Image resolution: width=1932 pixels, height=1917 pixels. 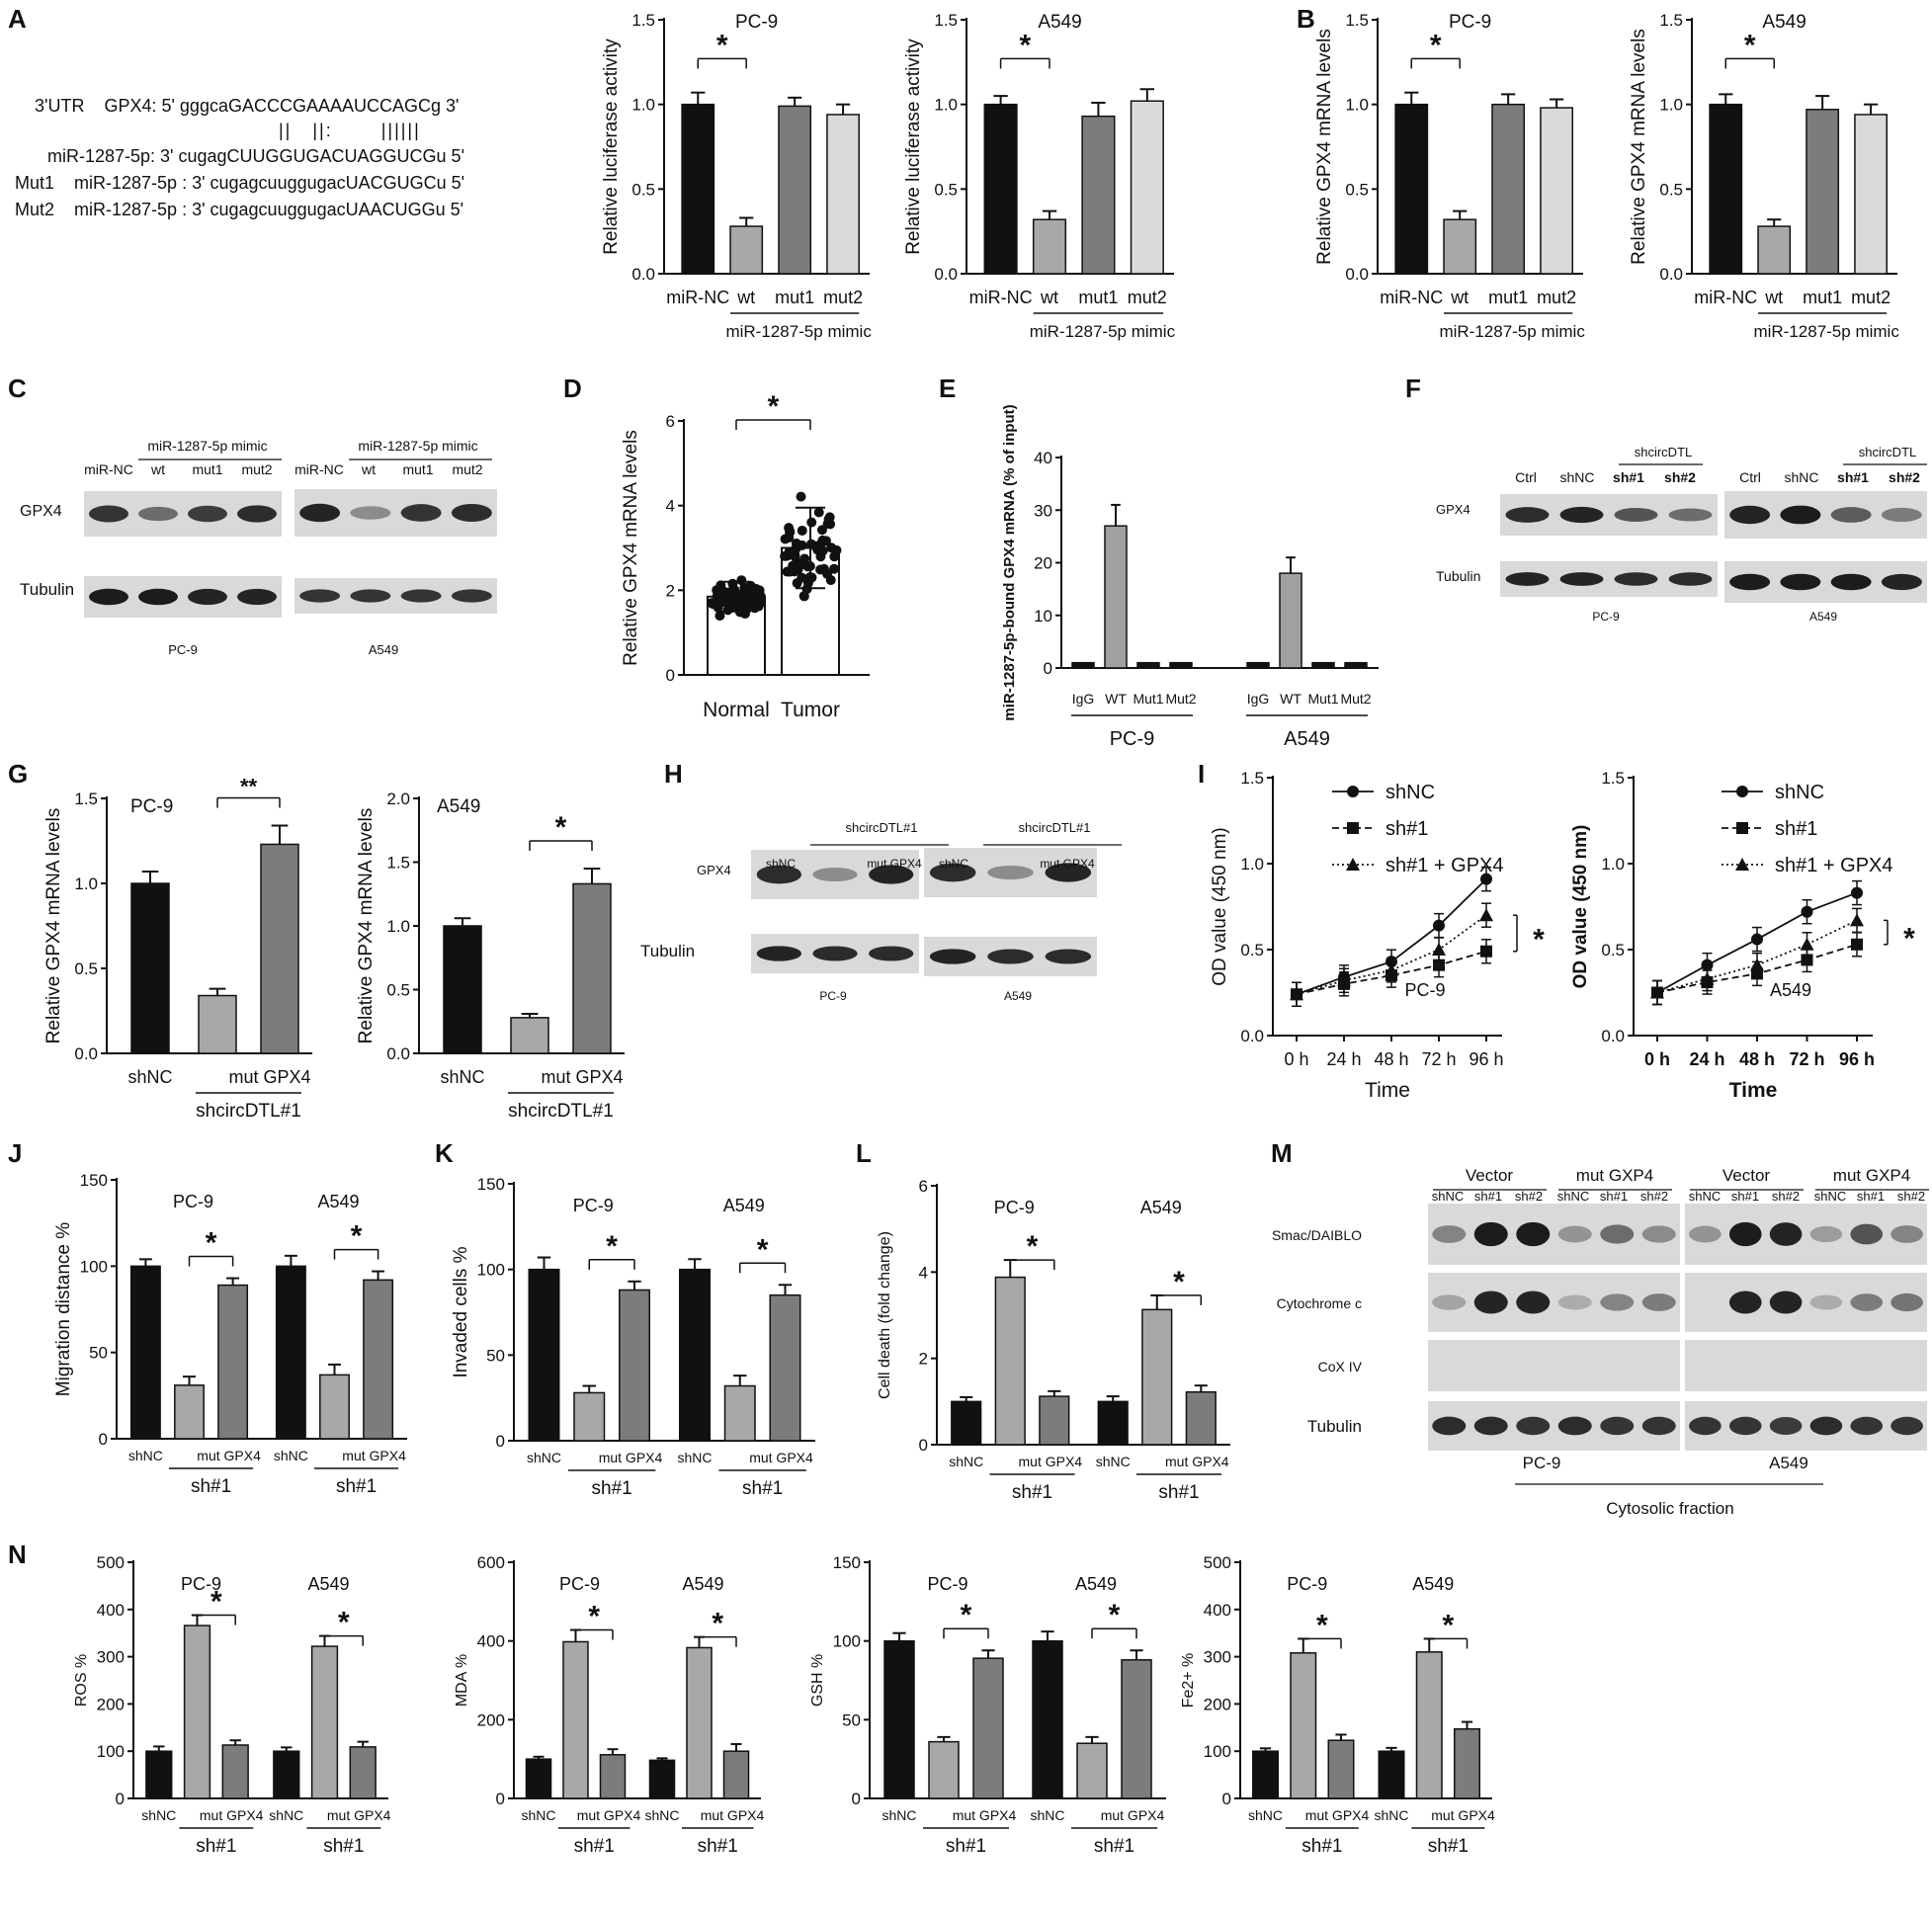 What do you see at coordinates (1784, 22) in the screenshot?
I see `chart-title: A549` at bounding box center [1784, 22].